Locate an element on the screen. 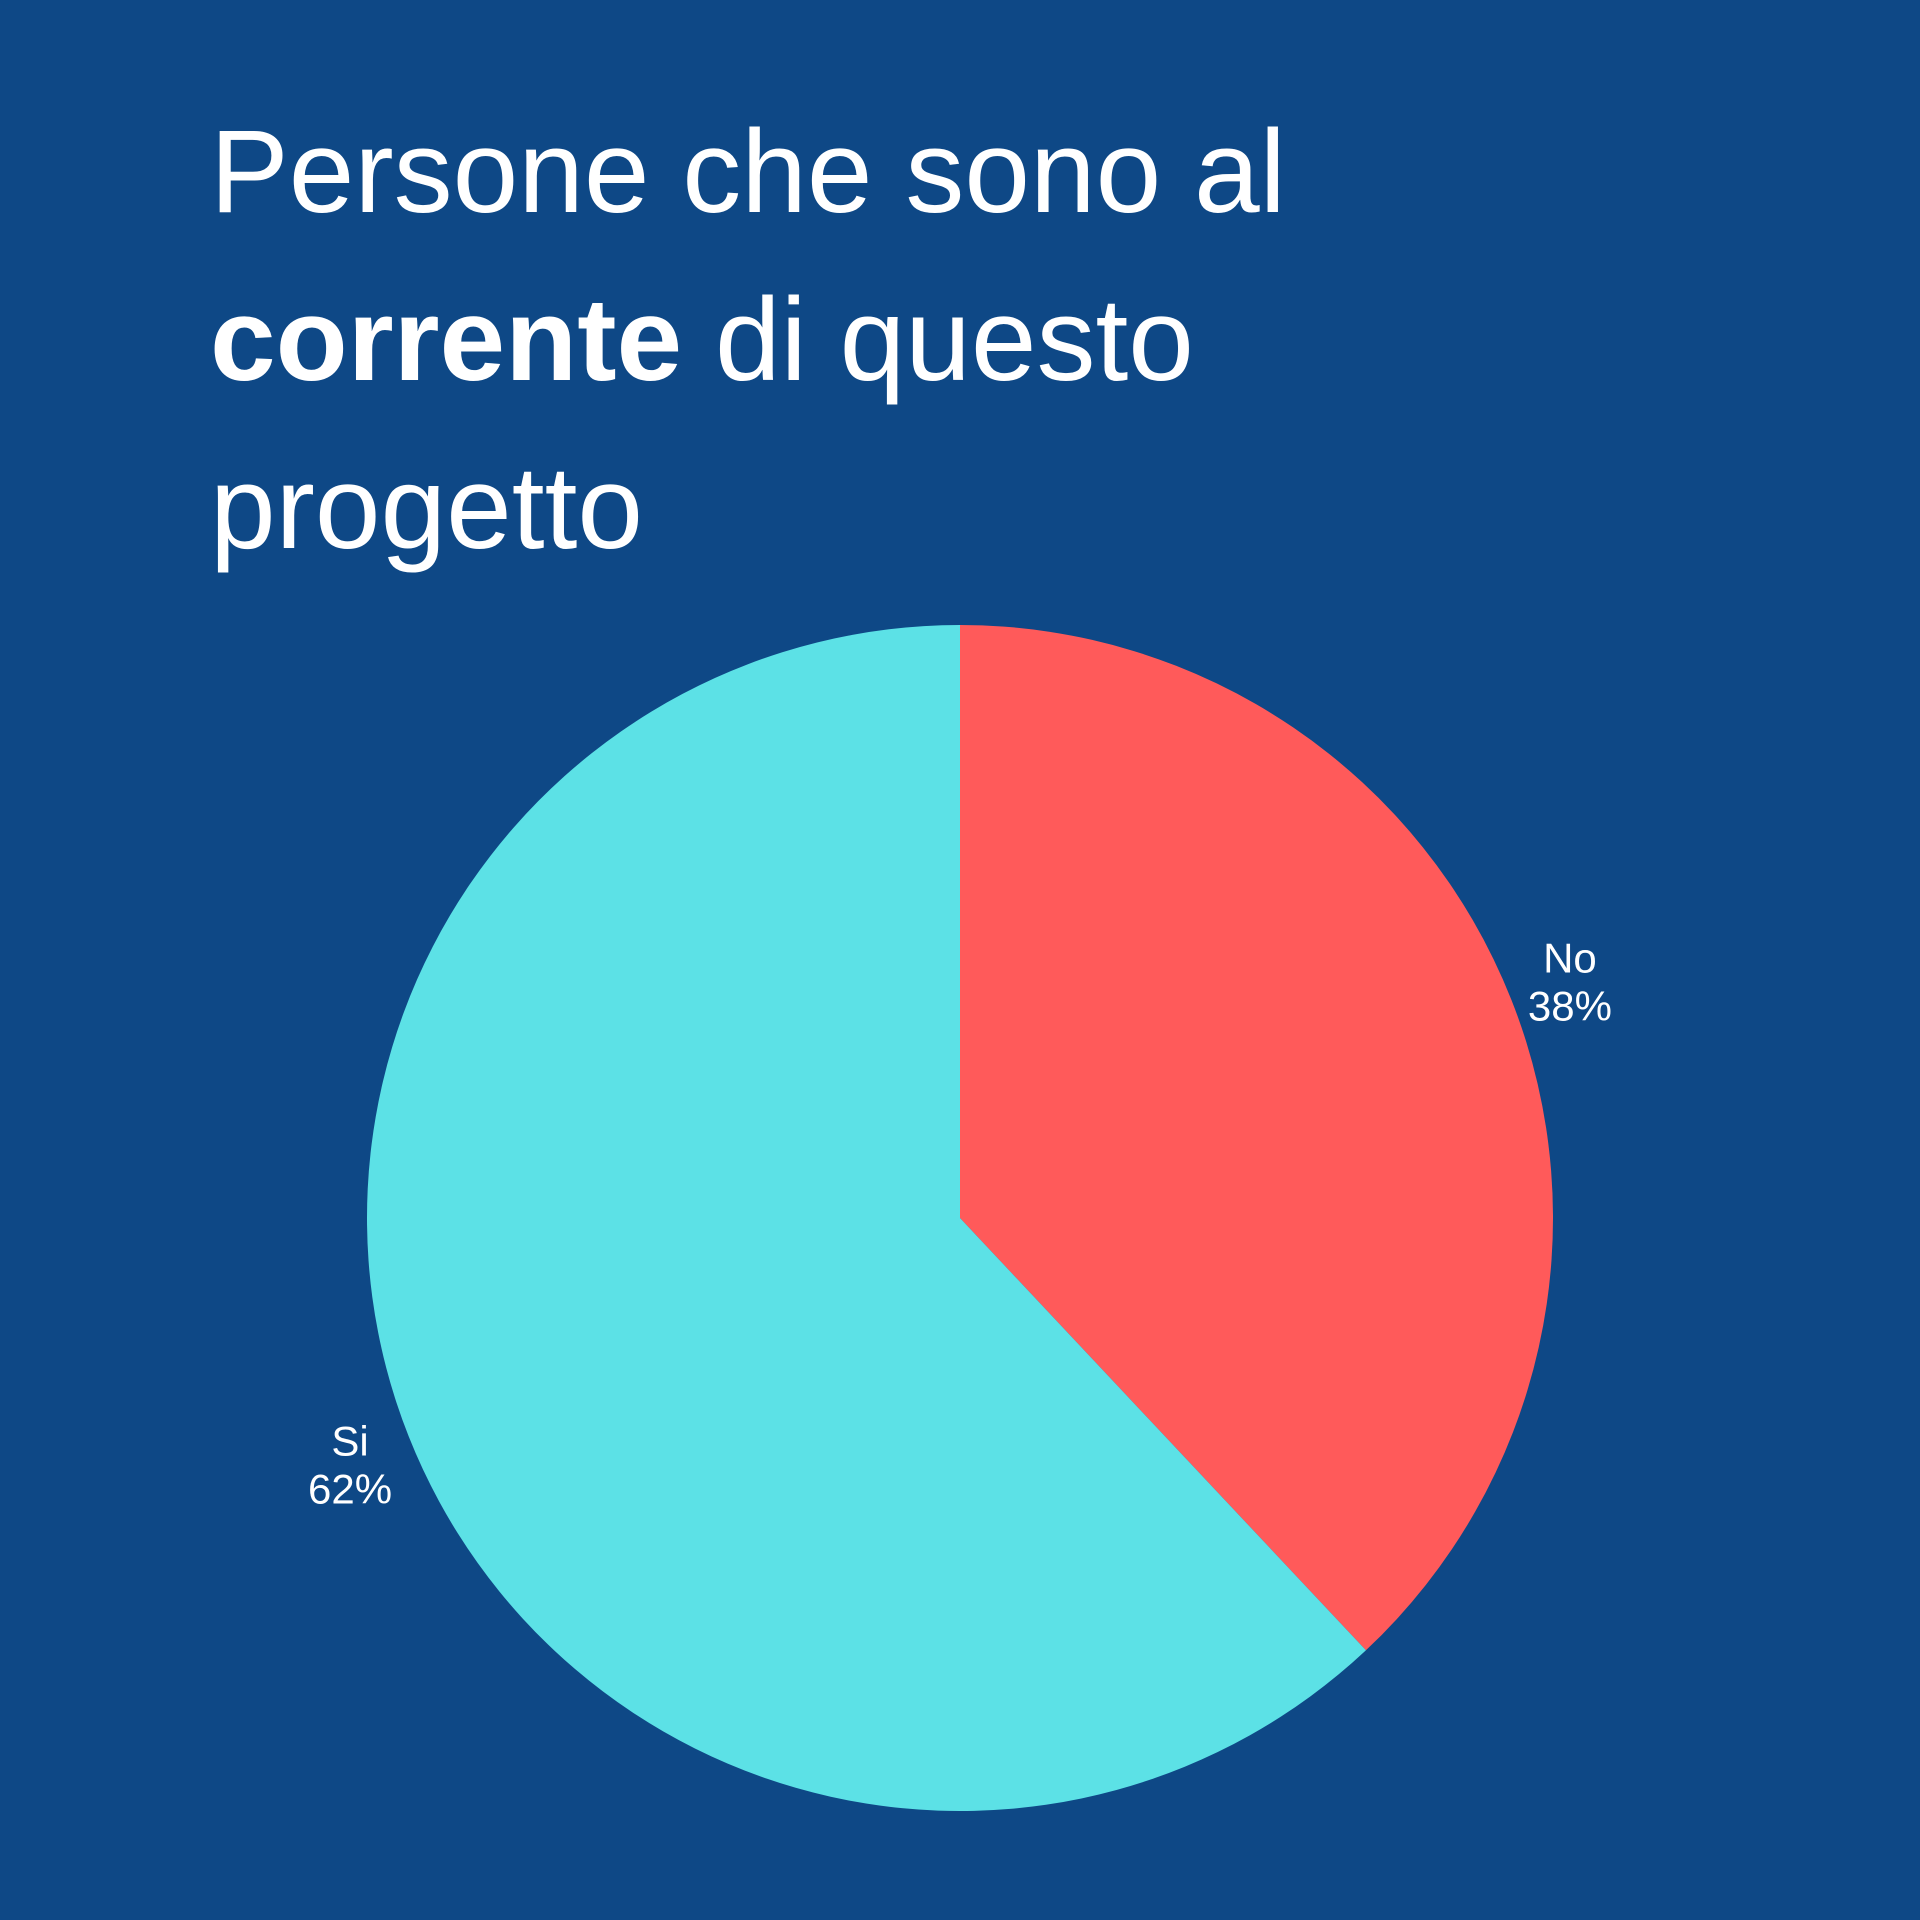 The height and width of the screenshot is (1920, 1920). pie-label-value: 38% is located at coordinates (1570, 1006).